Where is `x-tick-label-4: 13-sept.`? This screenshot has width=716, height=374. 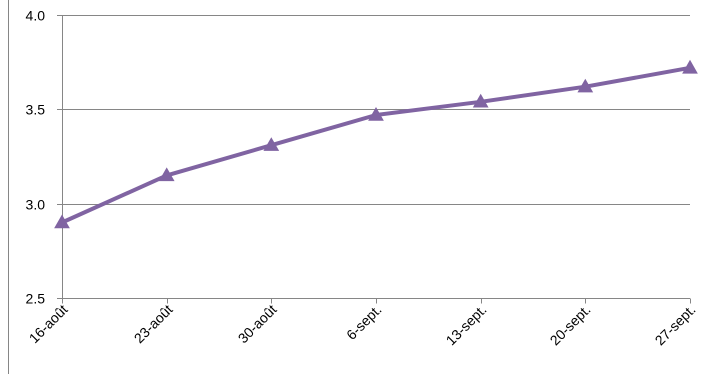 x-tick-label-4: 13-sept. is located at coordinates (466, 324).